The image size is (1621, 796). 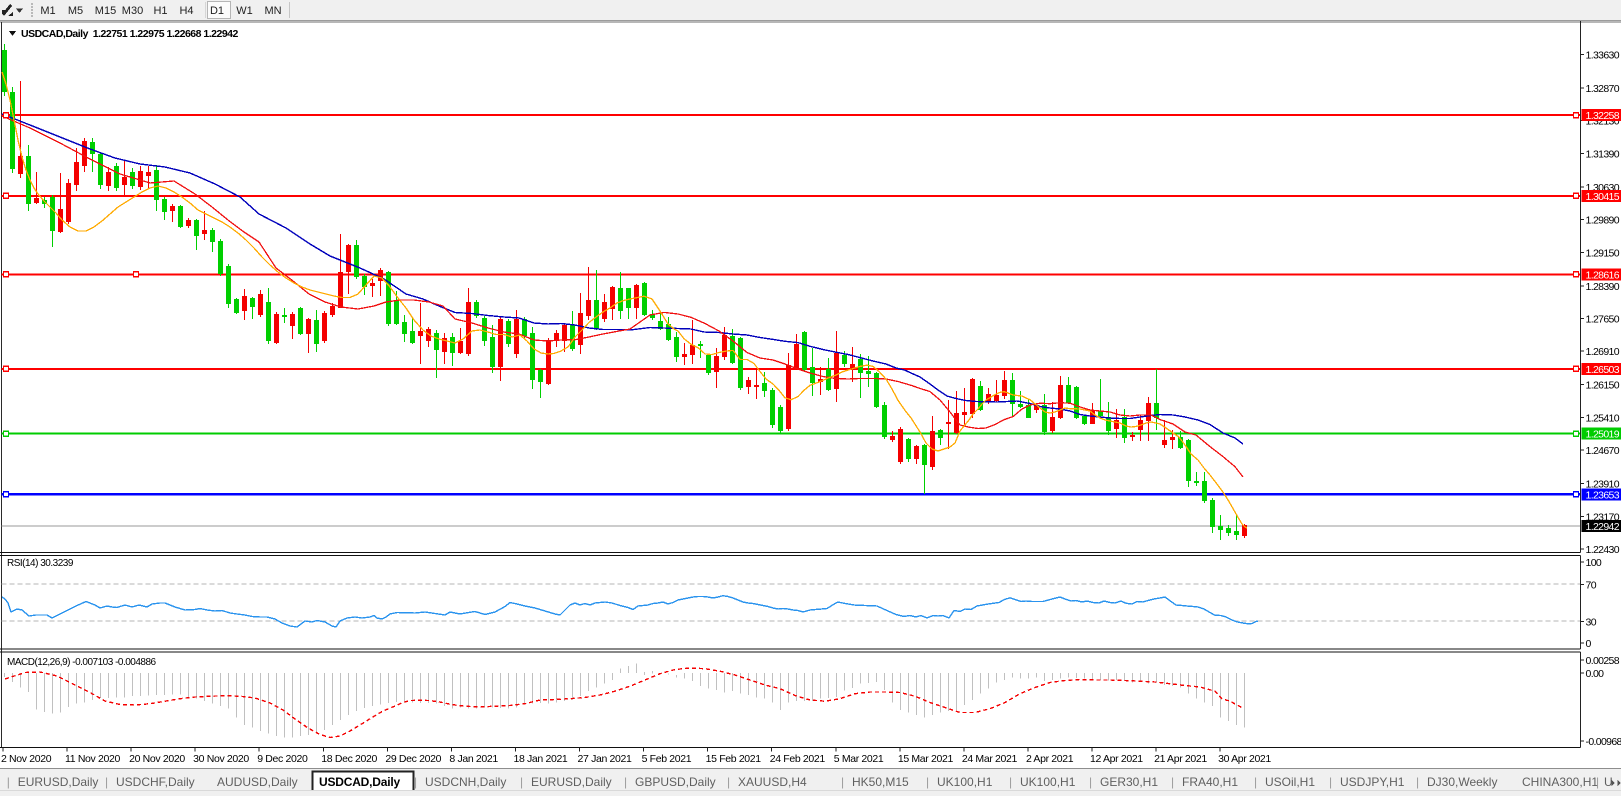 I want to click on svg-text: RSI(14) 30.3239, so click(x=40, y=563).